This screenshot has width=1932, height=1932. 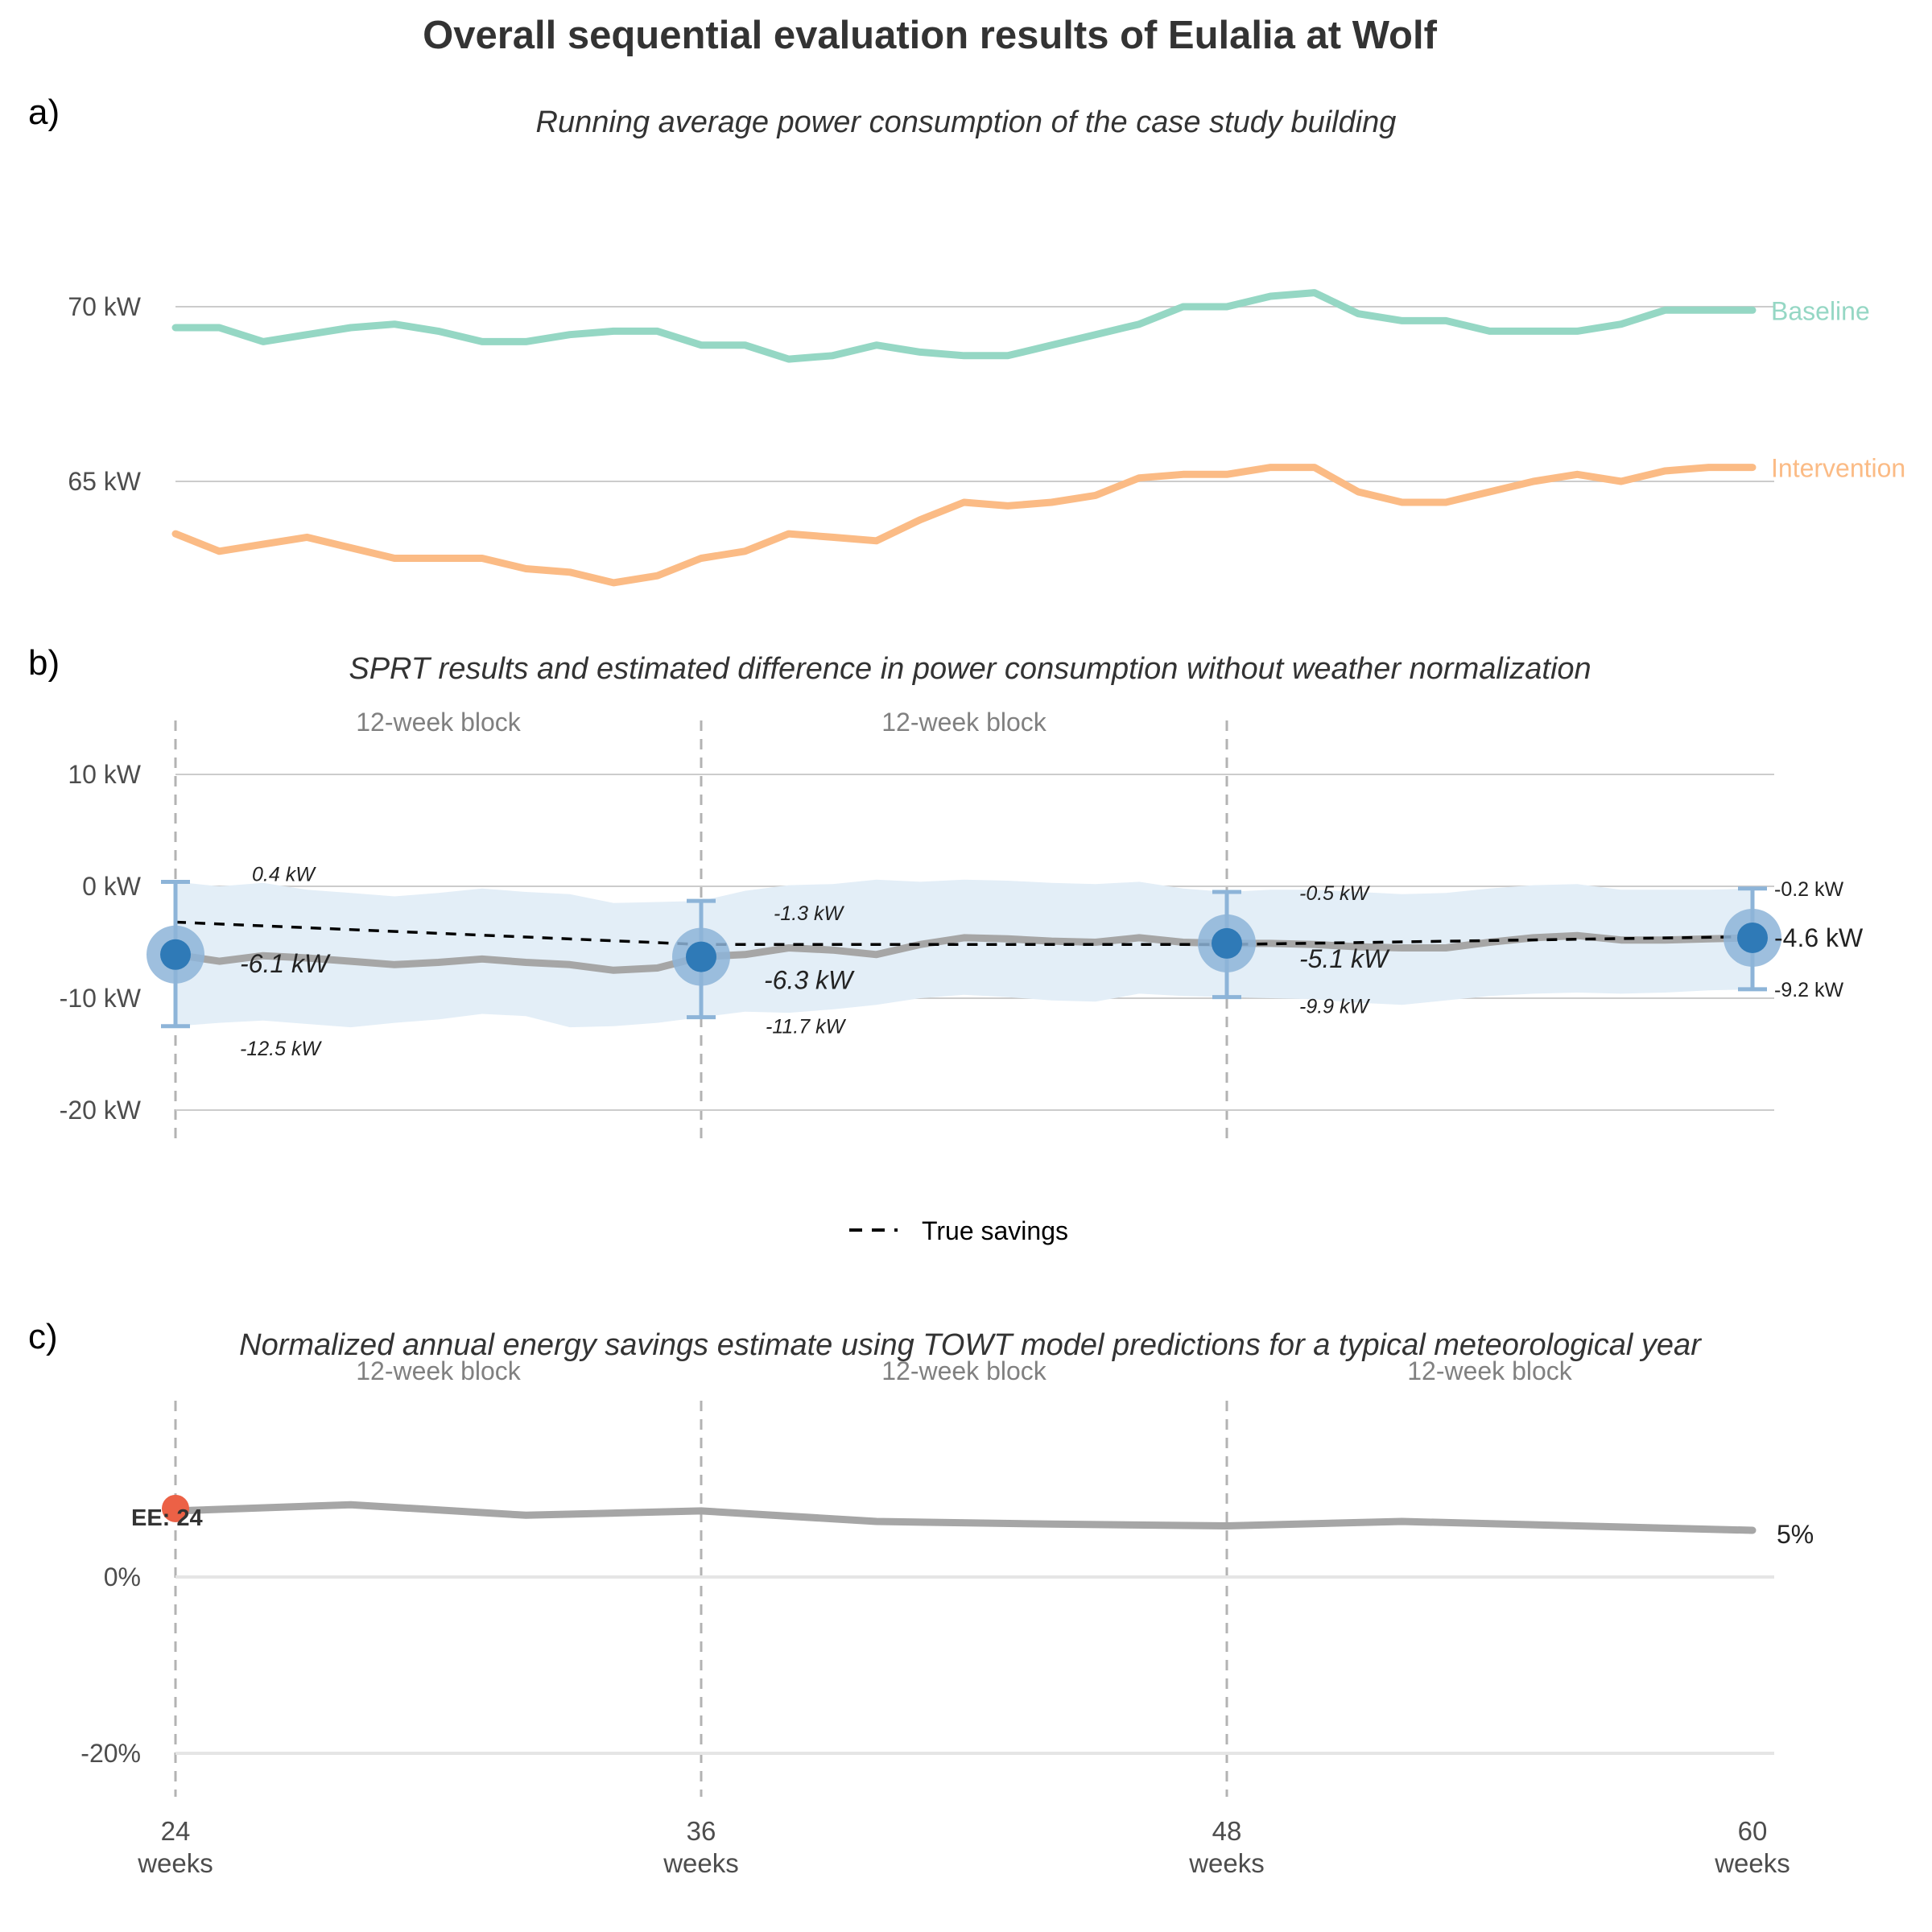 I want to click on end-value-label: 5%, so click(x=1795, y=1534).